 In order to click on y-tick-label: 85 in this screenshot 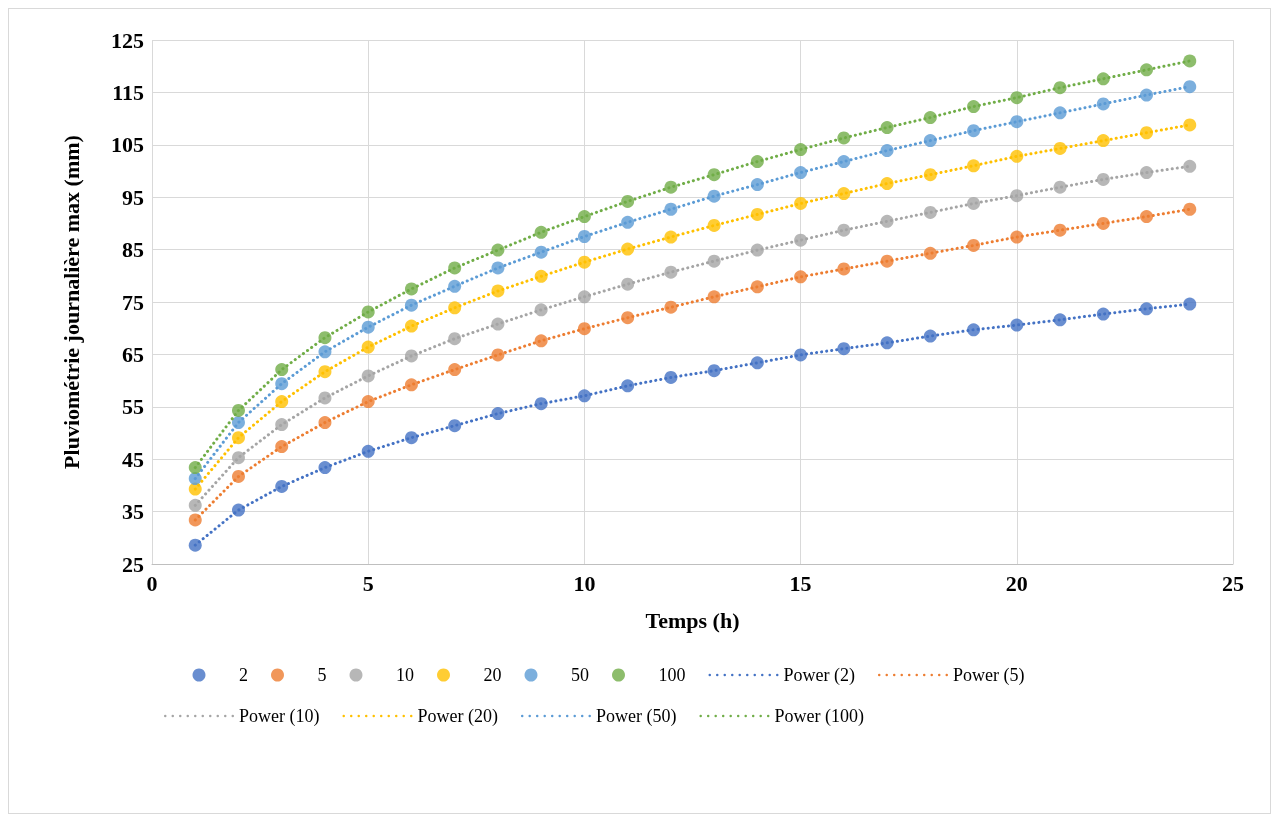, I will do `click(133, 250)`.